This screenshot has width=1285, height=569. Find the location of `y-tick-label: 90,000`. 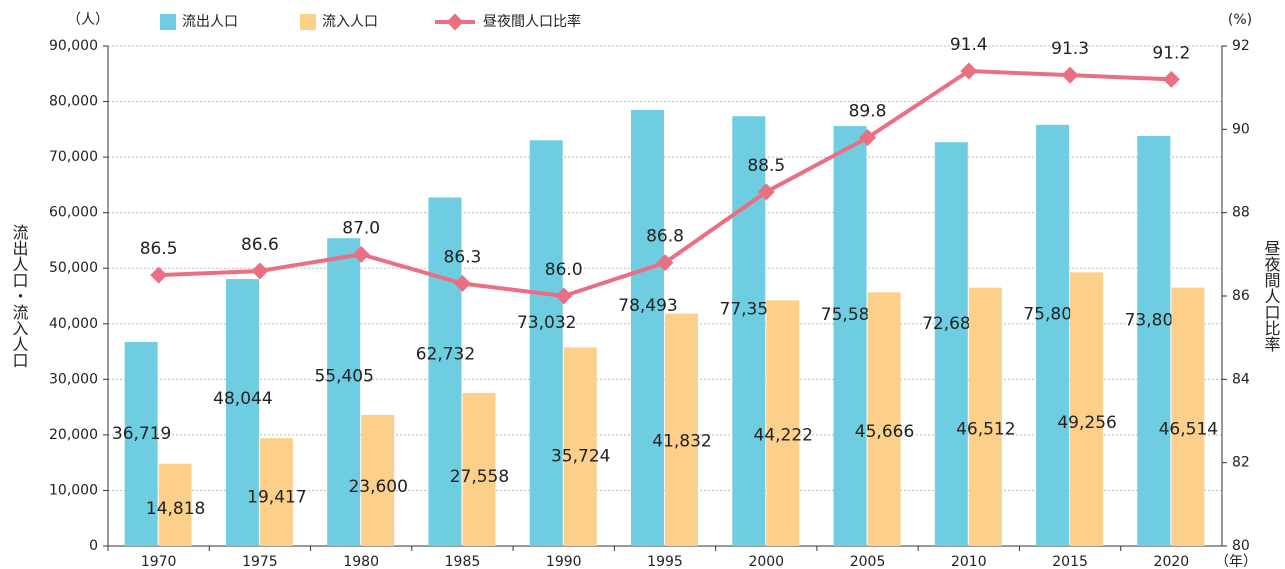

y-tick-label: 90,000 is located at coordinates (73, 46).